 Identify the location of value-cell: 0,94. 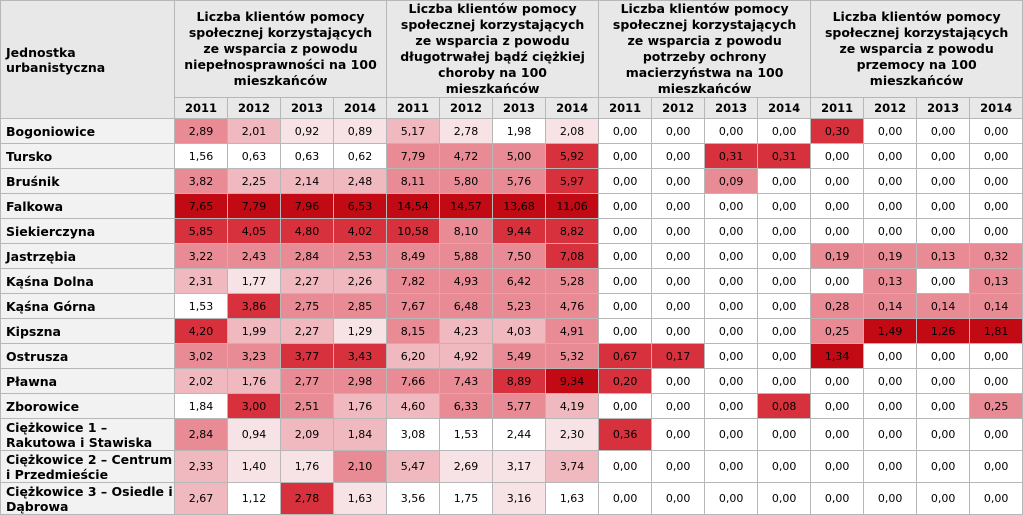
(254, 434).